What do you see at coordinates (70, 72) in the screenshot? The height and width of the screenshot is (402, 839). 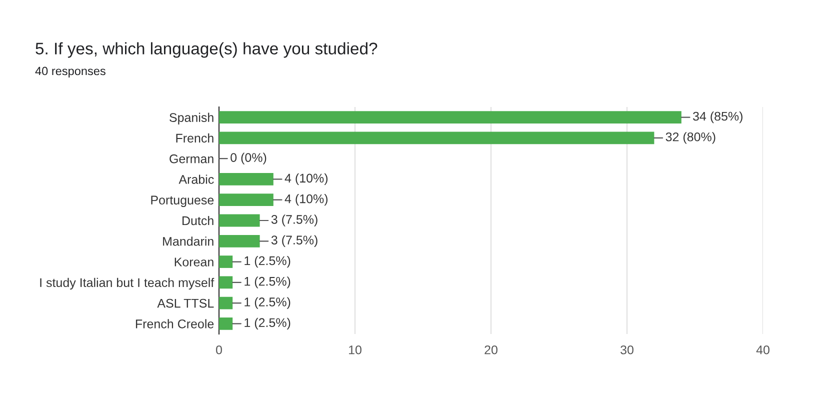 I see `text: 40 responses` at bounding box center [70, 72].